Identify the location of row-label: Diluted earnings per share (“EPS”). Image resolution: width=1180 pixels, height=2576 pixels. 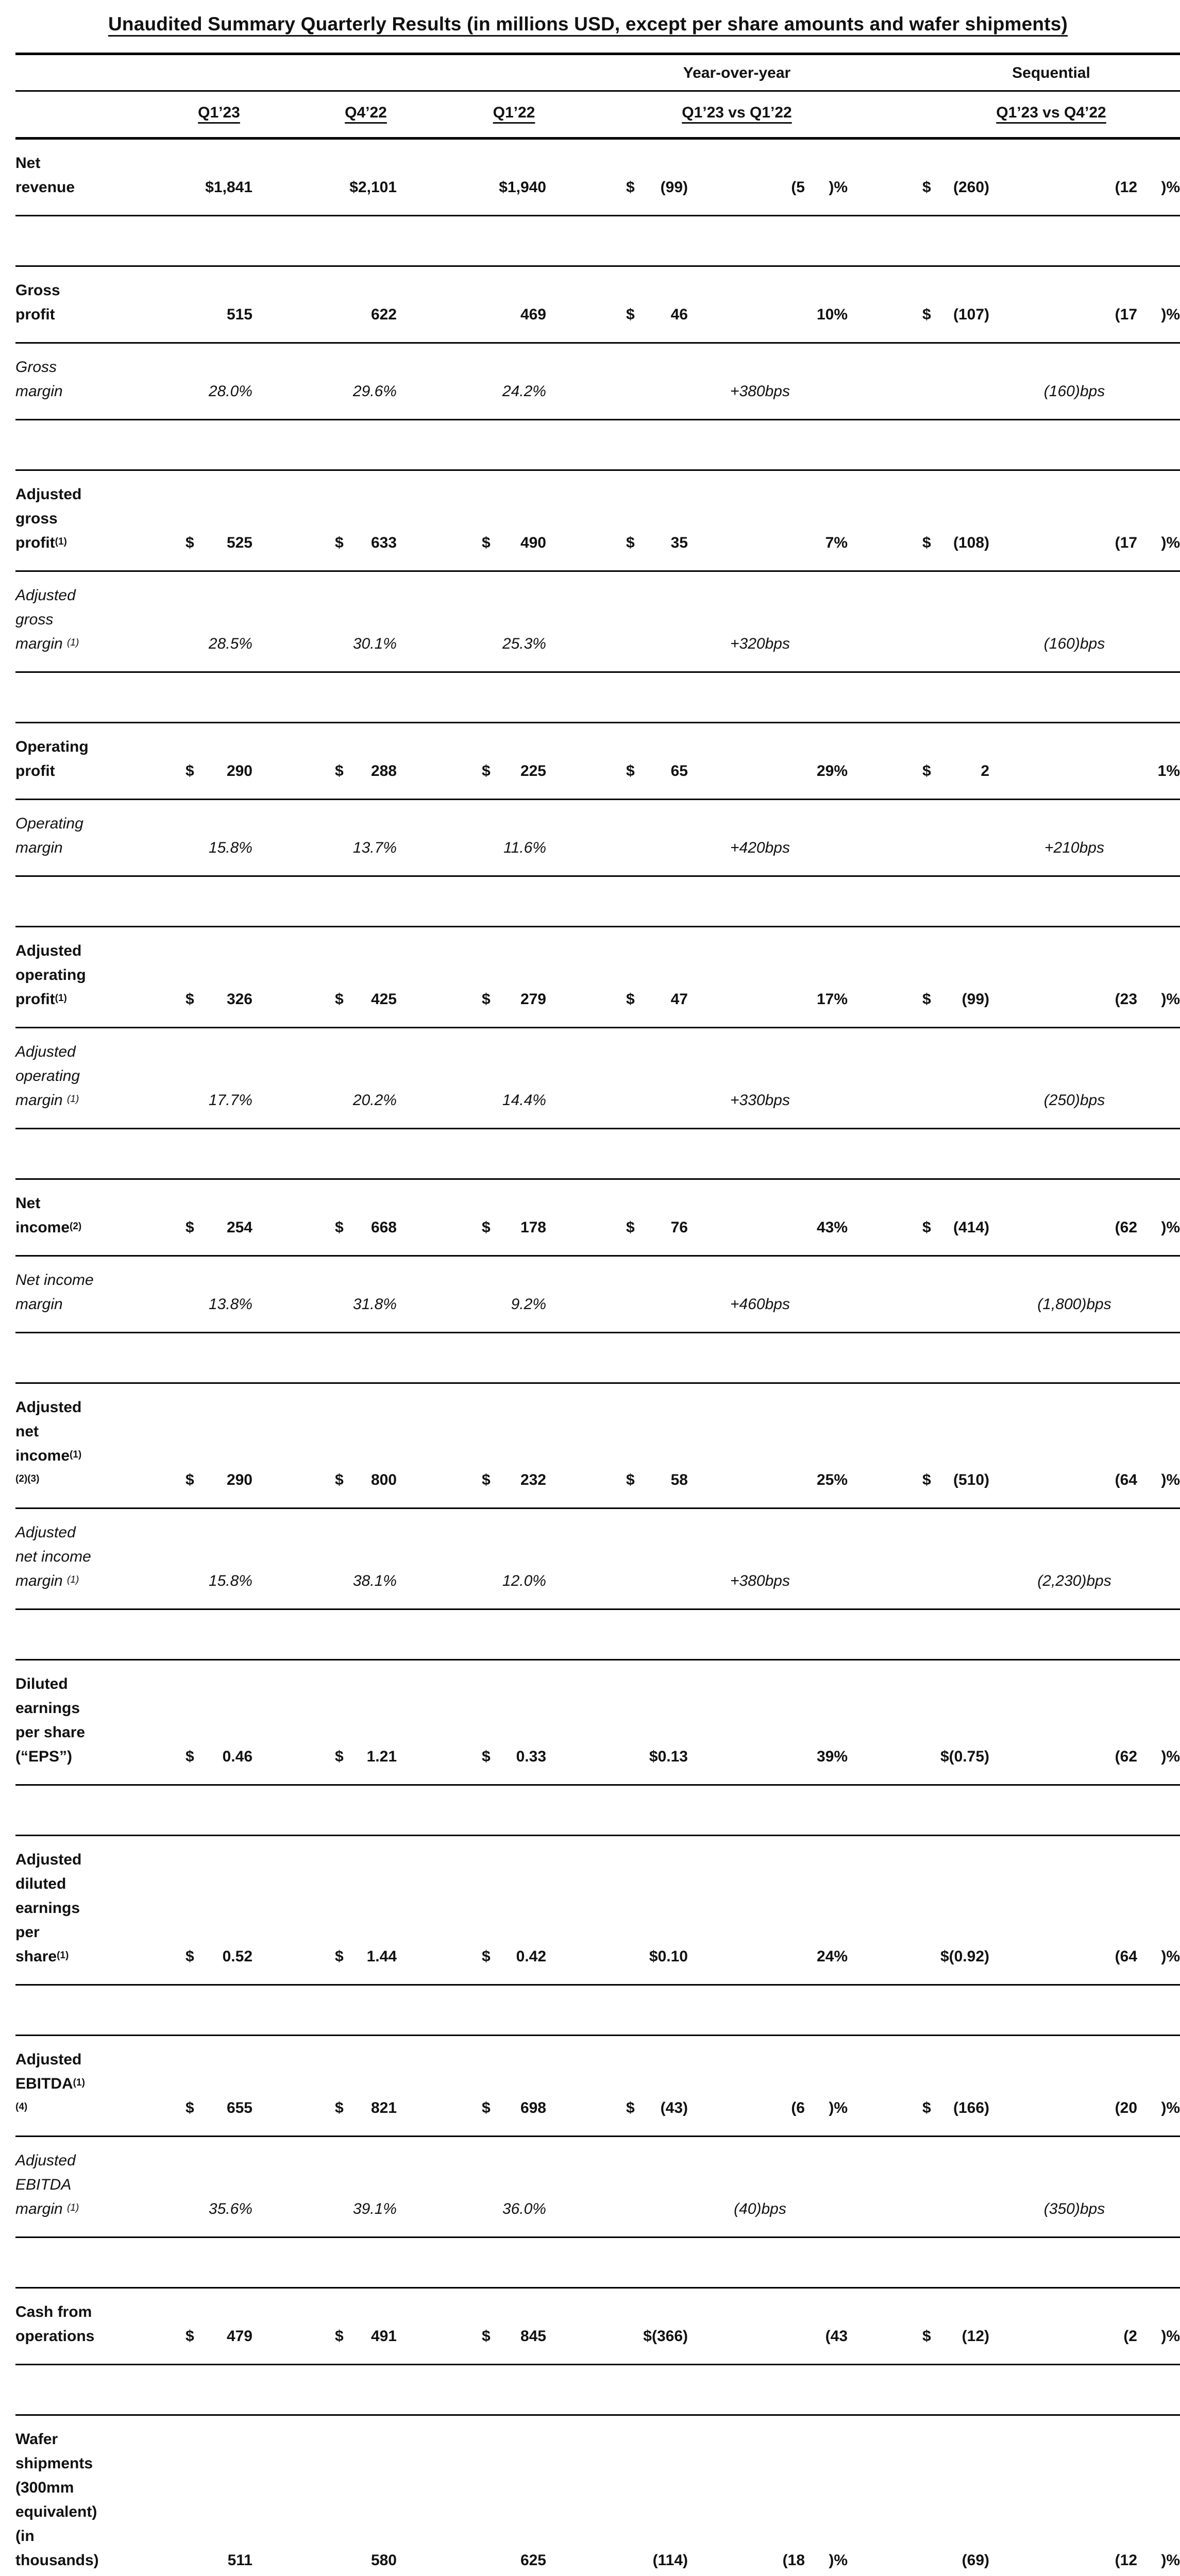
(100, 1720).